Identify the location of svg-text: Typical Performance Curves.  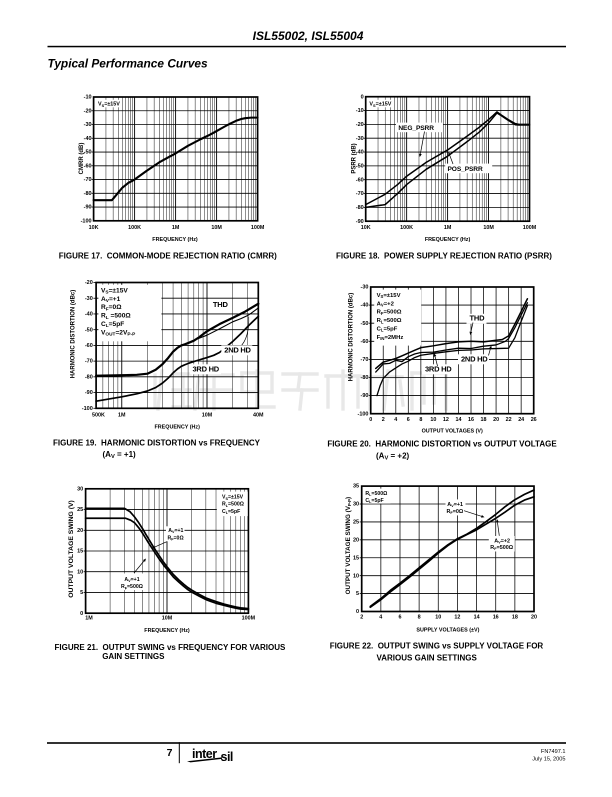
(128, 64).